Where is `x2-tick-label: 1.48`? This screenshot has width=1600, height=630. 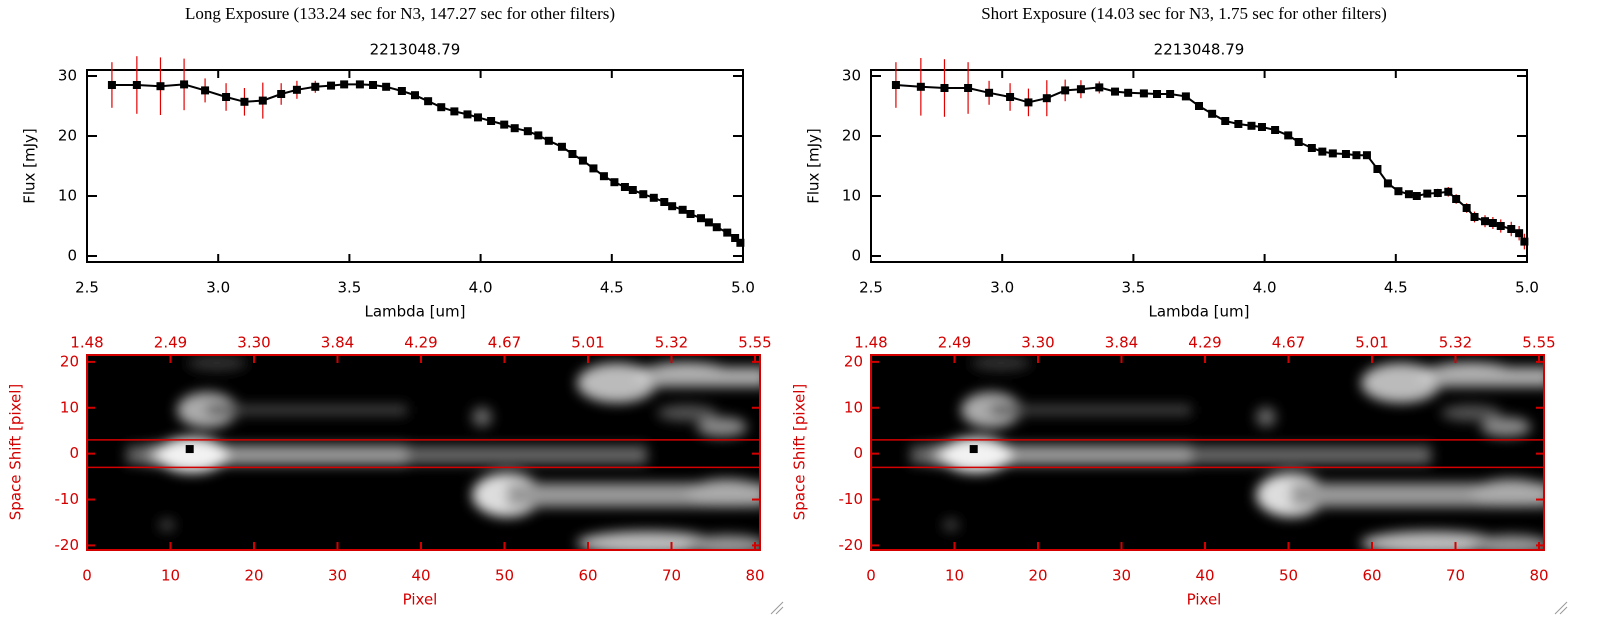
x2-tick-label: 1.48 is located at coordinates (86, 343).